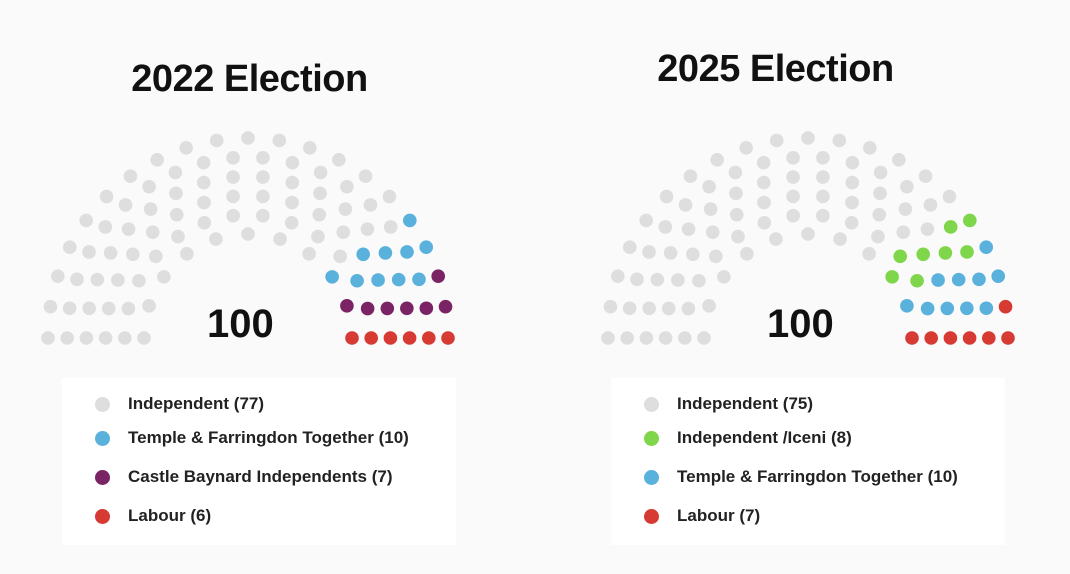 The height and width of the screenshot is (574, 1070). I want to click on legend-item: Labour (7), so click(702, 516).